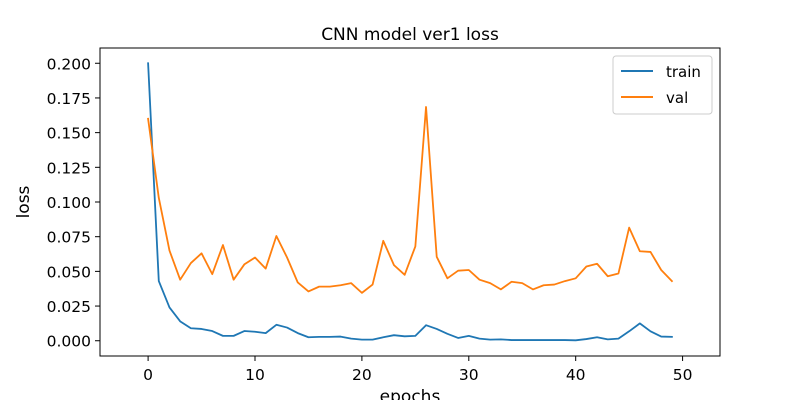  I want to click on legend-label-train: train, so click(683, 72).